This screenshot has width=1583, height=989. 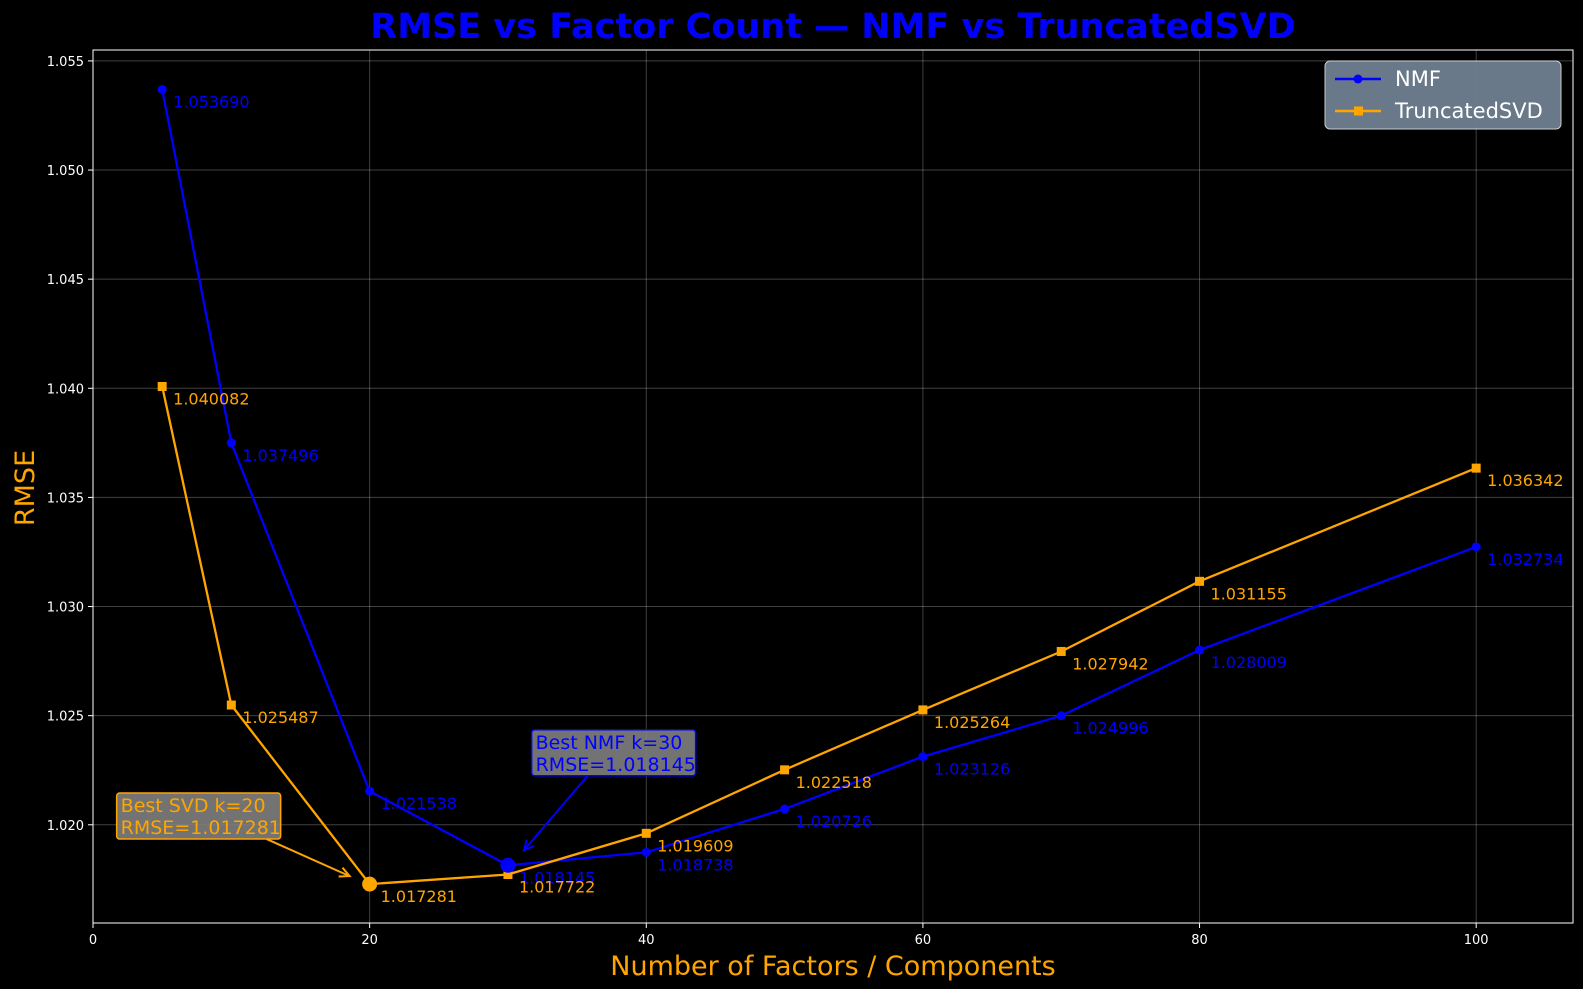 I want to click on best-truncatedsvd-marker, so click(x=370, y=884).